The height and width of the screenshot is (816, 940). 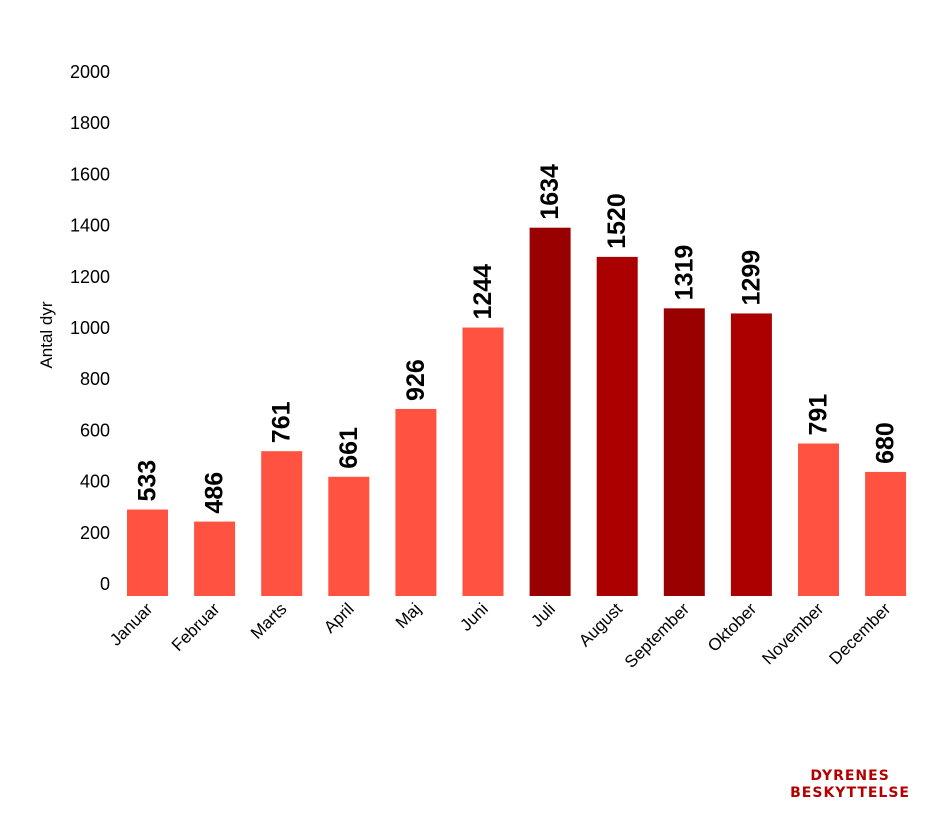 What do you see at coordinates (90, 123) in the screenshot?
I see `y-tick-label: 1800` at bounding box center [90, 123].